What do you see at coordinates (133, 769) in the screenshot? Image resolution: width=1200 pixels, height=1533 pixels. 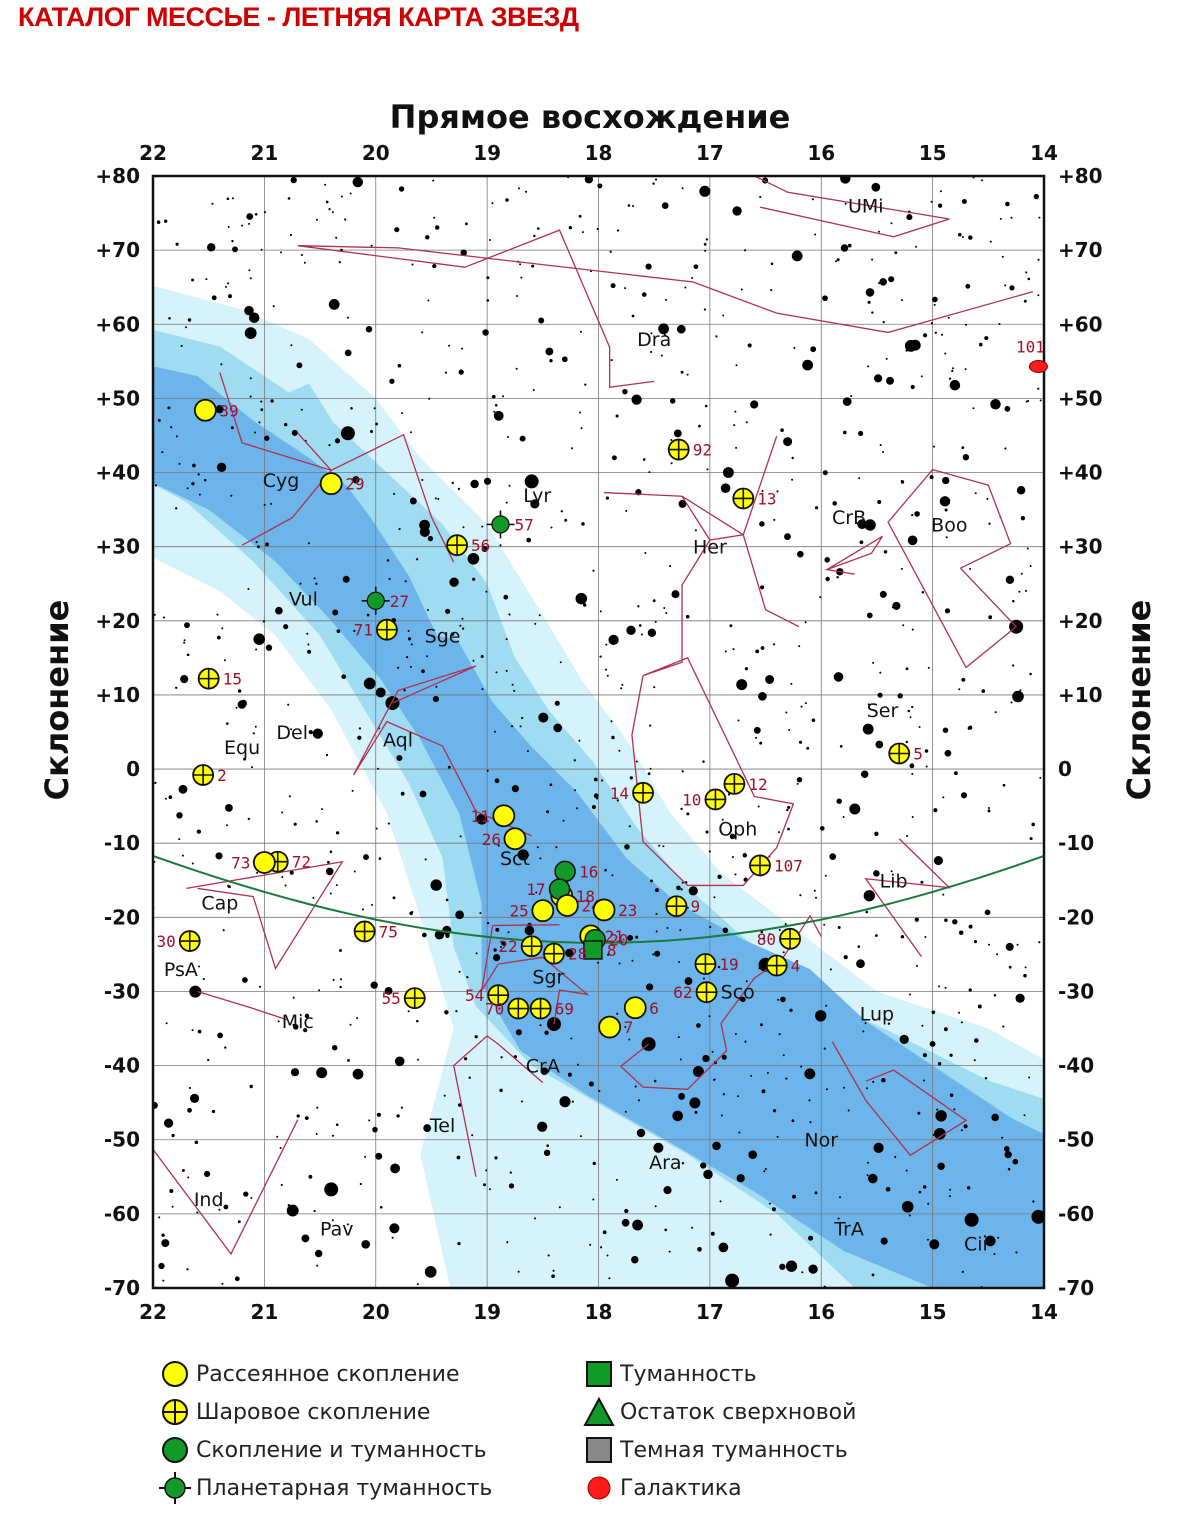 I see `dec-tick-left: 0` at bounding box center [133, 769].